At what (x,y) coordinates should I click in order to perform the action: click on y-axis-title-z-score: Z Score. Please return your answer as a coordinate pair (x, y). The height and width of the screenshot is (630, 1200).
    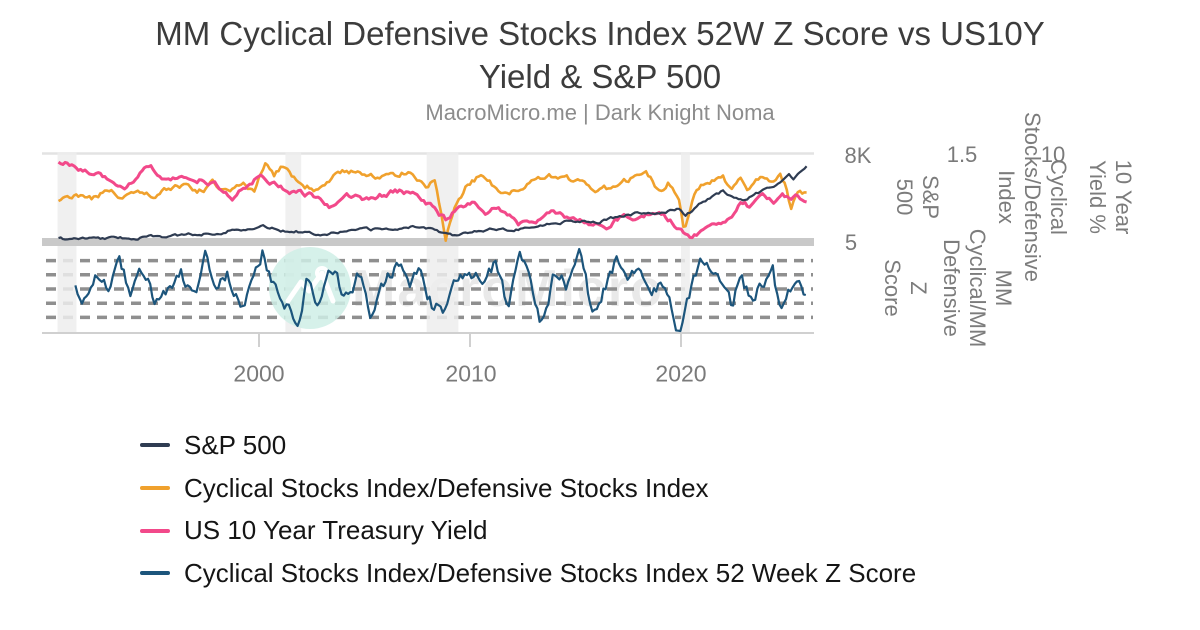
    Looking at the image, I should click on (905, 288).